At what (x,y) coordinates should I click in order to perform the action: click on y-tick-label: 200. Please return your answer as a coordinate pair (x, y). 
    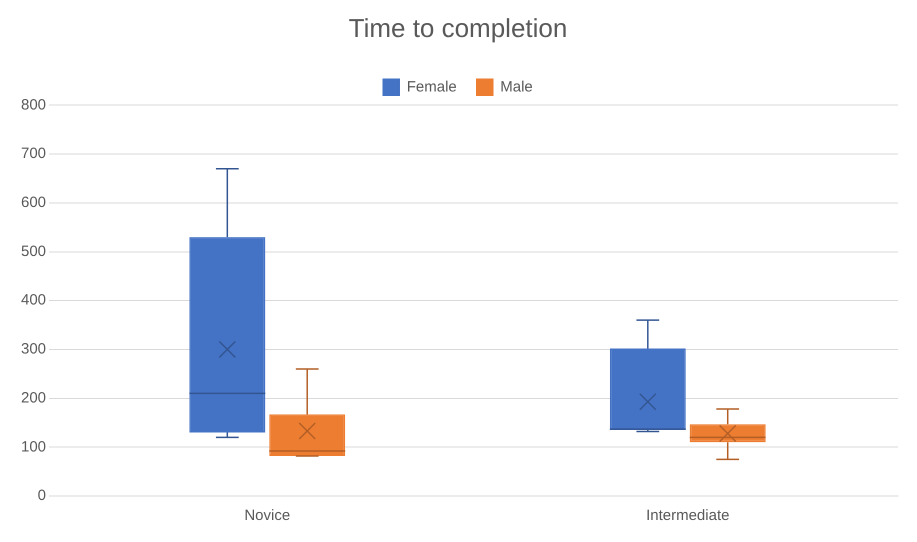
    Looking at the image, I should click on (33, 397).